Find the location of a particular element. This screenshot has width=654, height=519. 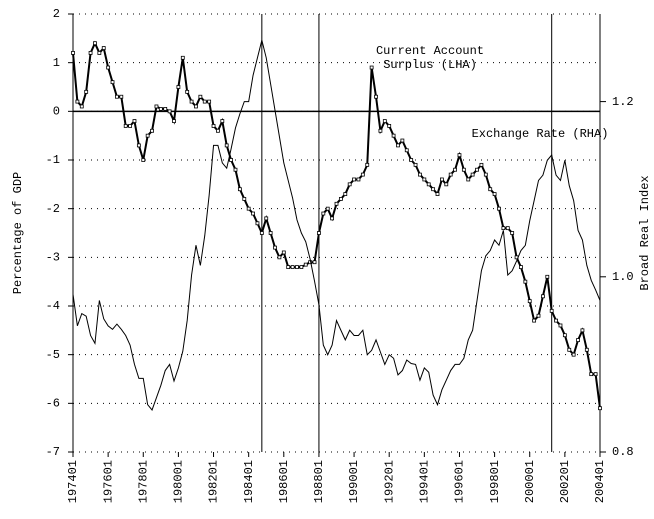

x-tick-label: 198401 is located at coordinates (249, 481).